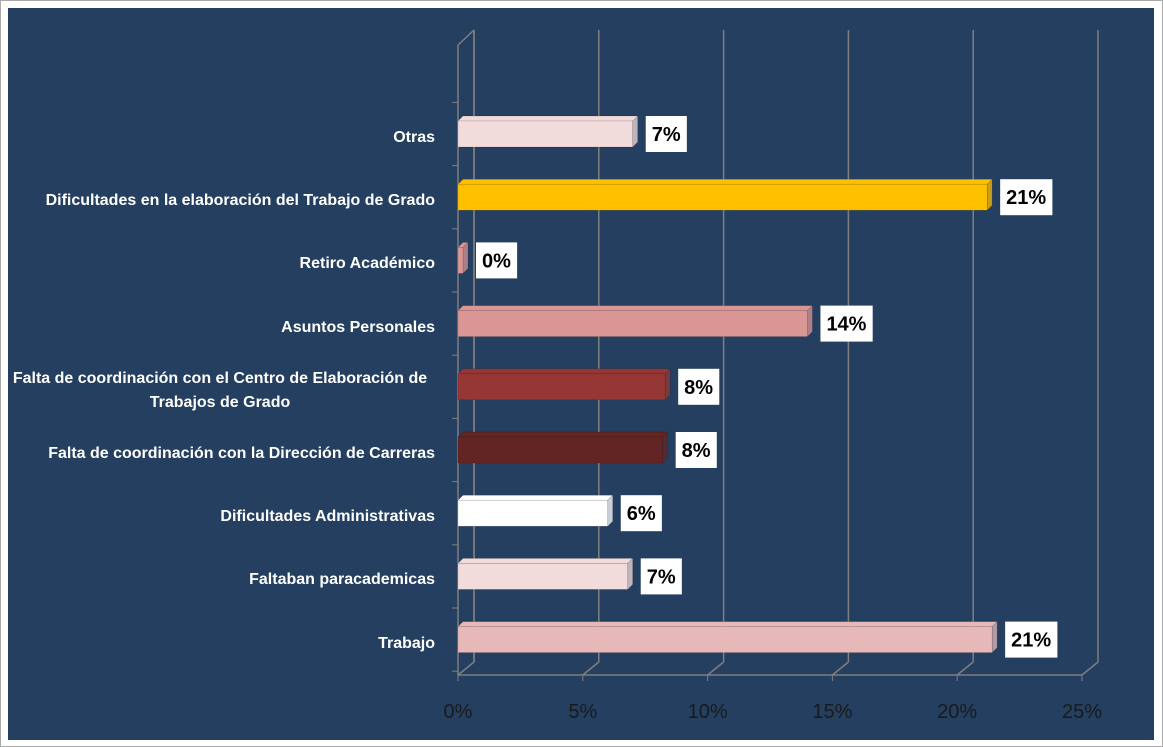 The width and height of the screenshot is (1163, 747). I want to click on x-tick-label: 10%, so click(708, 712).